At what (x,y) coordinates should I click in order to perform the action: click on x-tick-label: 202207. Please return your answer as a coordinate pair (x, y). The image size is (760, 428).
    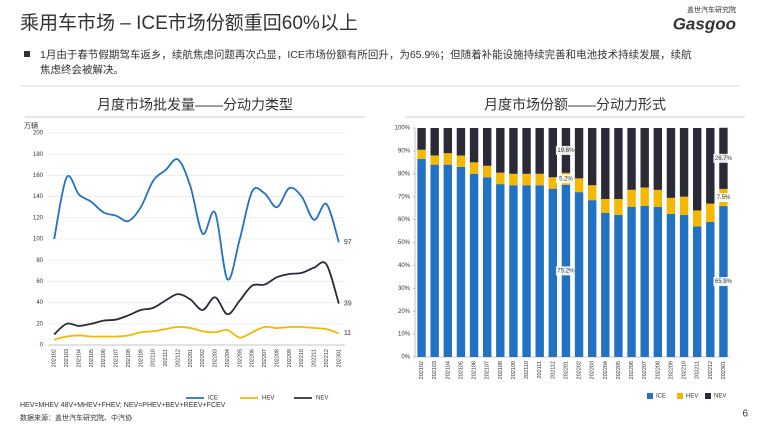
    Looking at the image, I should click on (645, 370).